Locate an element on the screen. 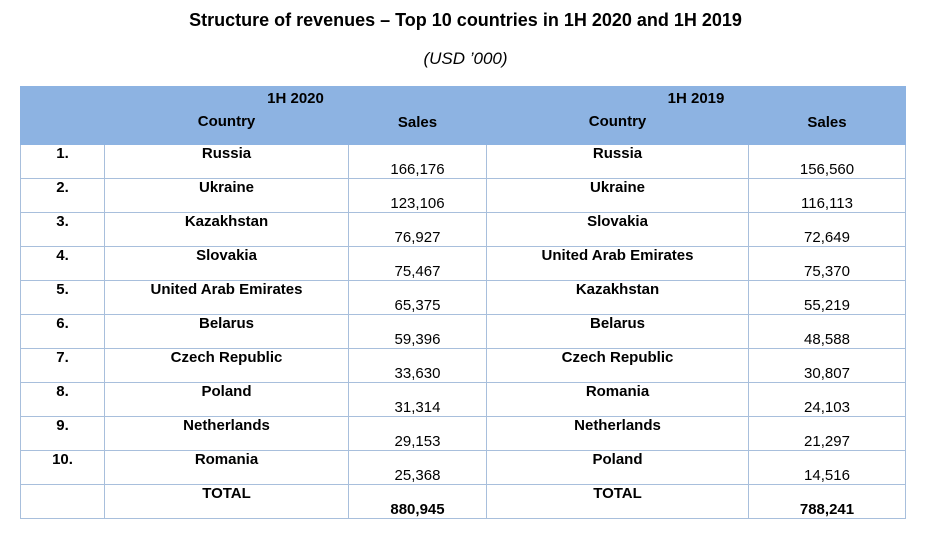 This screenshot has width=931, height=538. sales-2019-cell: 14,516 is located at coordinates (827, 467).